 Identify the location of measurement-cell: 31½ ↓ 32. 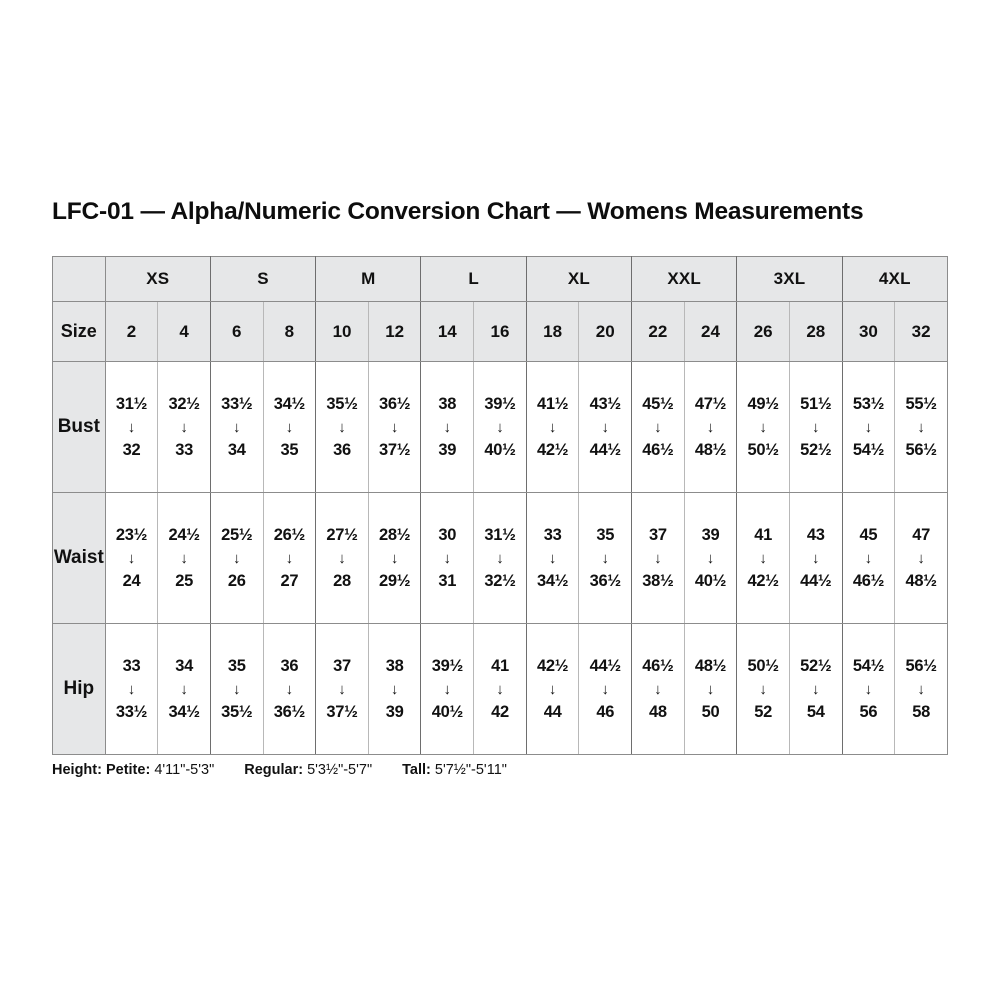
(131, 427).